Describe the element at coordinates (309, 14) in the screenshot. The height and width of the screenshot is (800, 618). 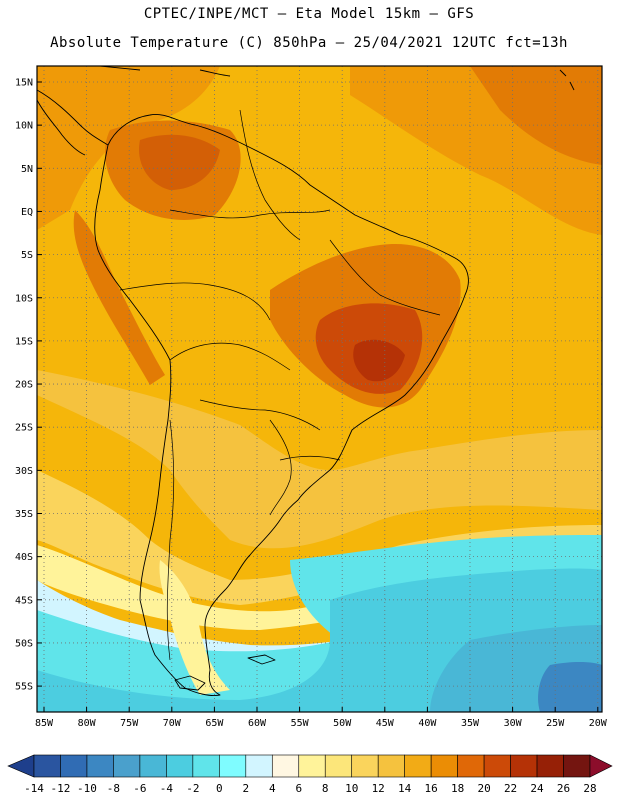
I see `chart-title-line-1: CPTEC/INPE/MCT – Eta Model 15km – GFS` at that location.